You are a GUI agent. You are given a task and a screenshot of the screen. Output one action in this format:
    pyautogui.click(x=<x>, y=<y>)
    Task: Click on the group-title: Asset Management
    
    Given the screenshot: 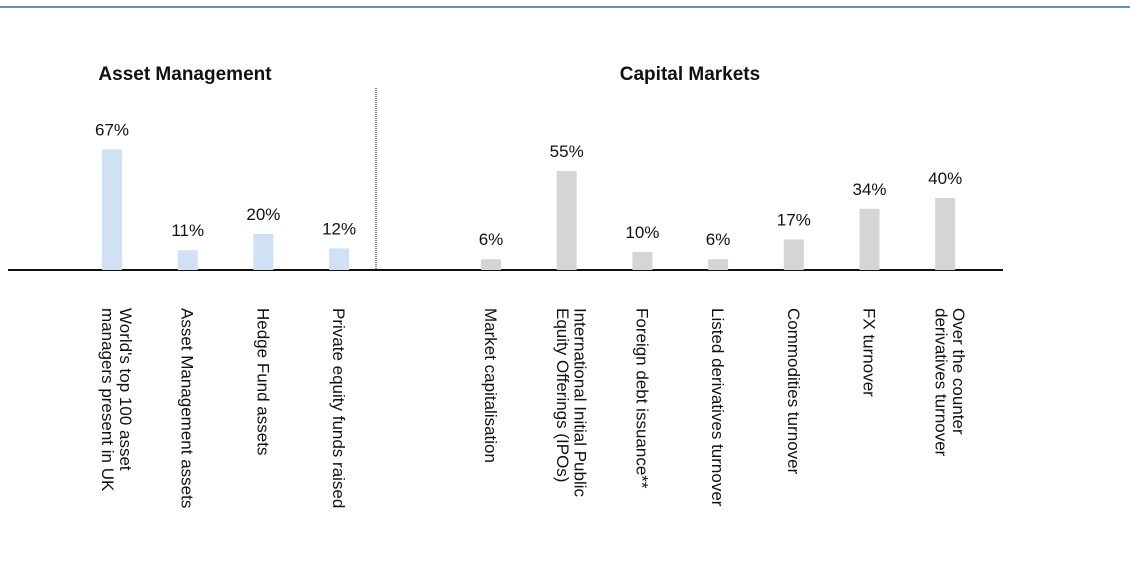 What is the action you would take?
    pyautogui.click(x=185, y=74)
    